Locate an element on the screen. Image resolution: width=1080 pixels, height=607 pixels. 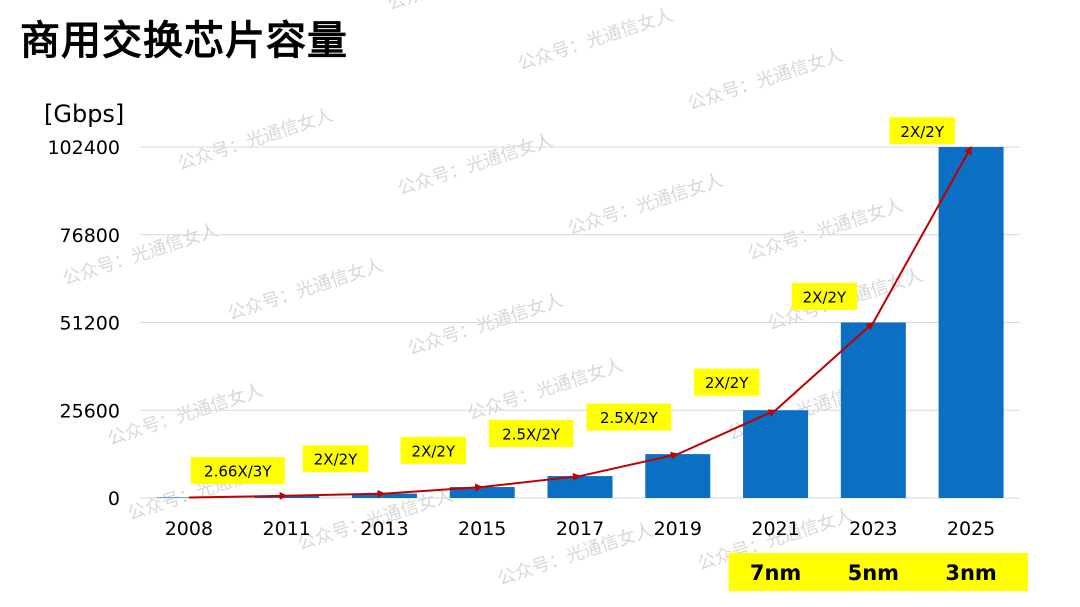
x-tick-label: 2025 is located at coordinates (971, 529).